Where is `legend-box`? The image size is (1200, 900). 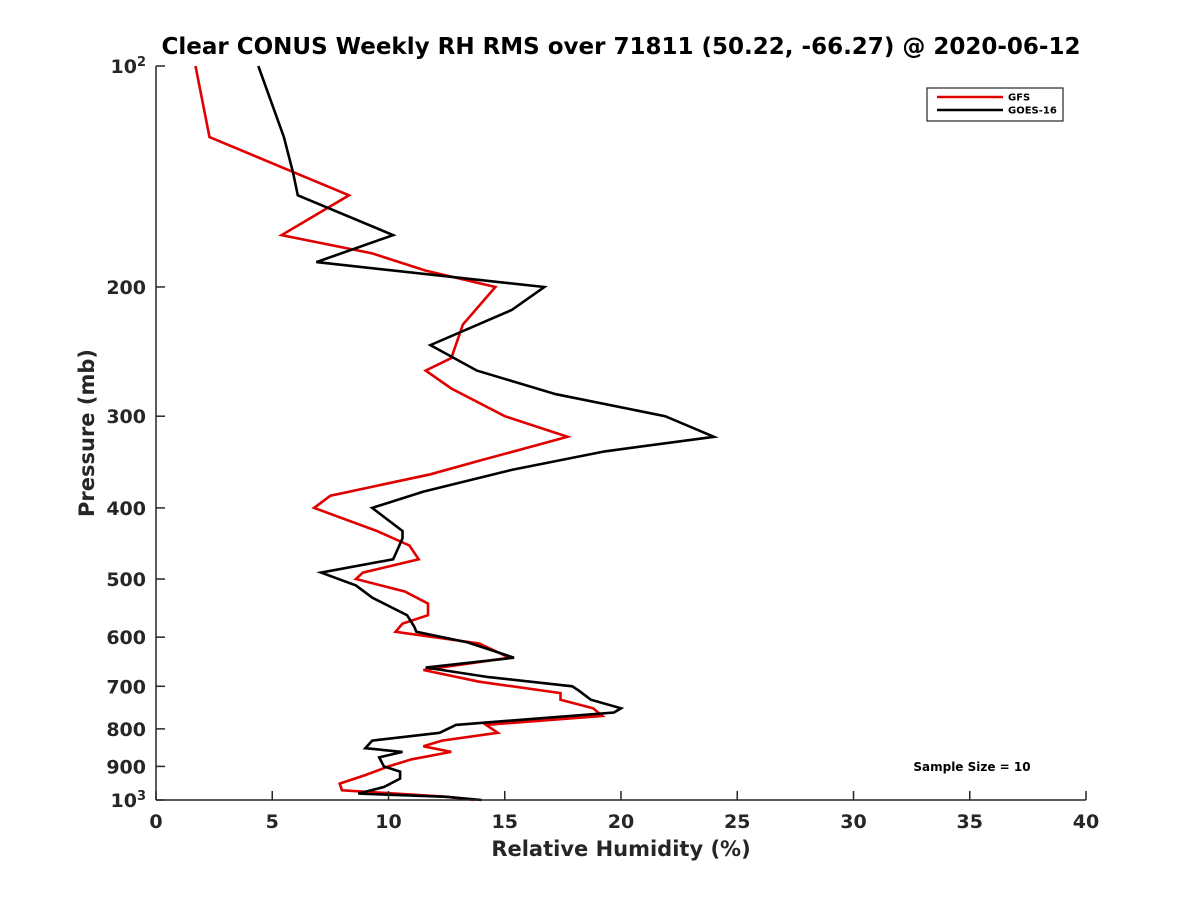 legend-box is located at coordinates (995, 104).